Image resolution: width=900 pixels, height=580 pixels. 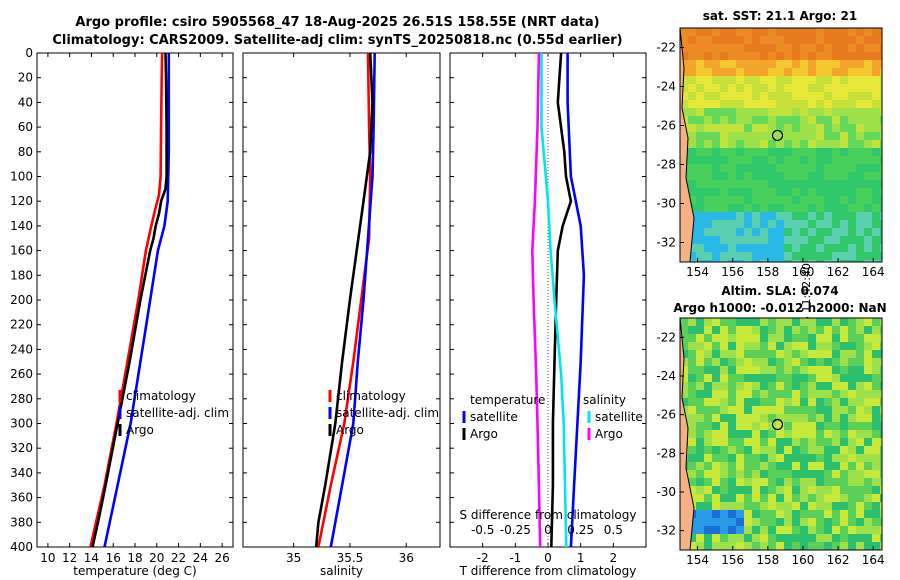 What do you see at coordinates (406, 558) in the screenshot?
I see `x-tick-label-salinity: 36` at bounding box center [406, 558].